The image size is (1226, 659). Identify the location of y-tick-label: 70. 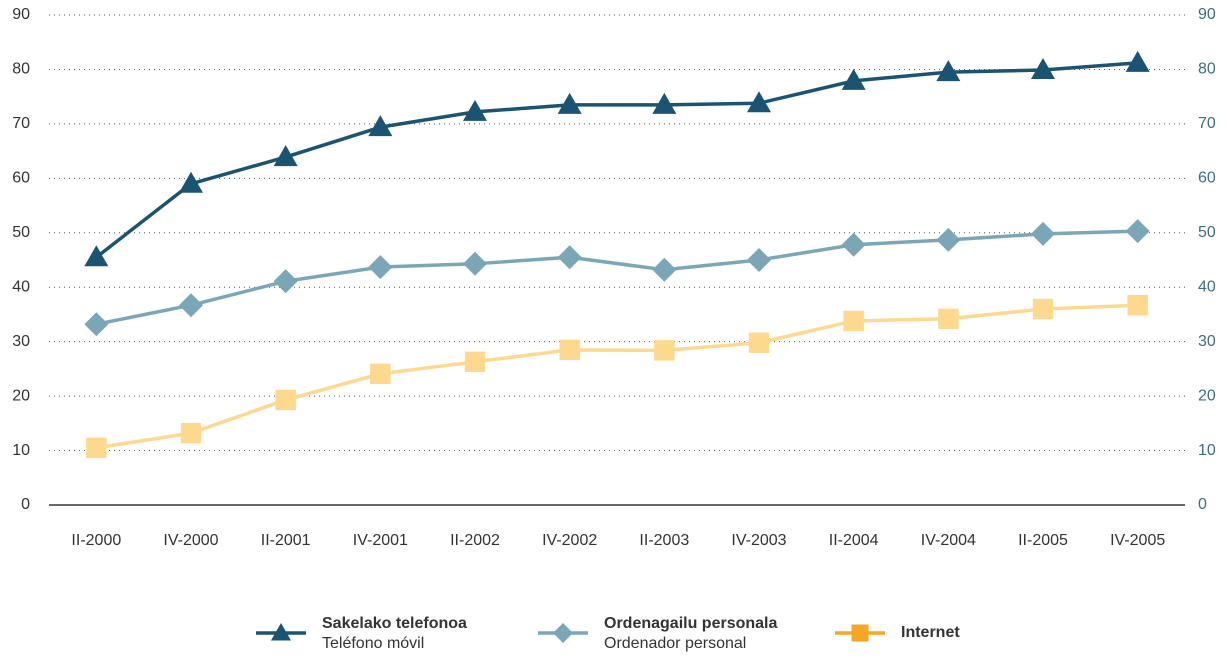
(21, 123).